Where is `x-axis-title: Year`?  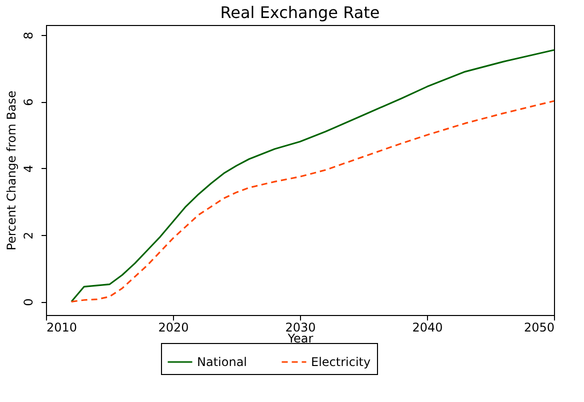 x-axis-title: Year is located at coordinates (300, 339).